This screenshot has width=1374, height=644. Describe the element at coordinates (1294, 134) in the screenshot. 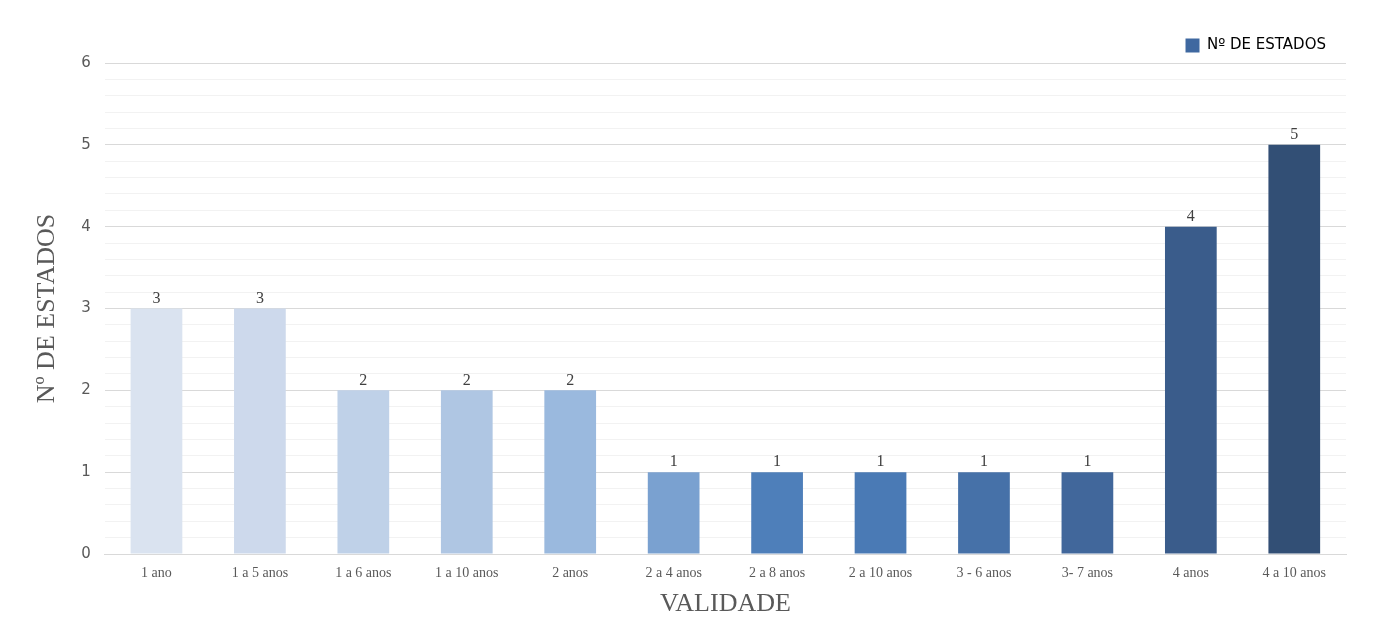

I see `data-label: 5` at that location.